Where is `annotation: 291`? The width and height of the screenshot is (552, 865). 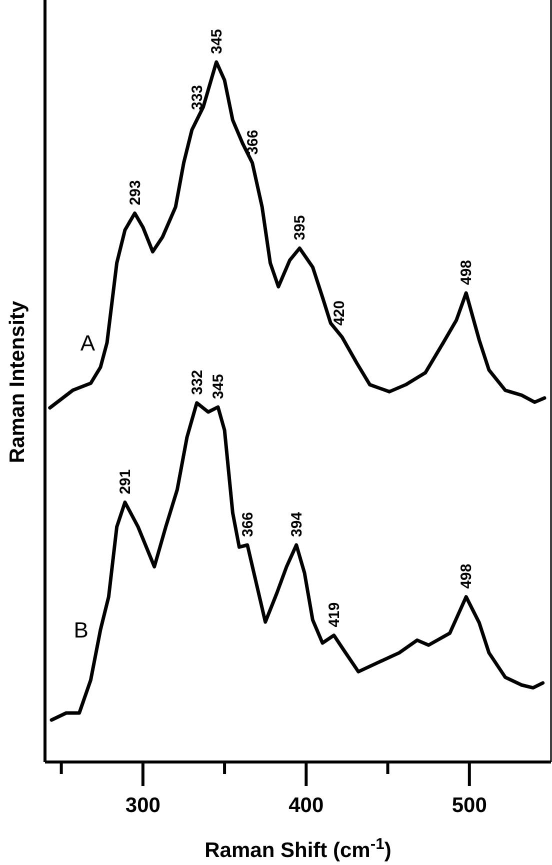 annotation: 291 is located at coordinates (125, 481).